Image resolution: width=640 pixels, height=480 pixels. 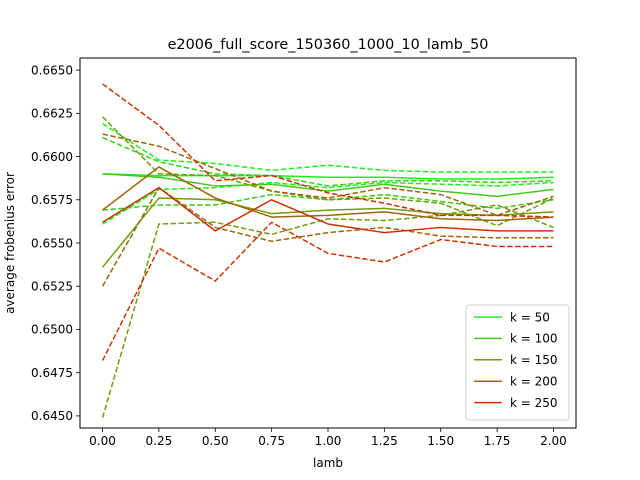 What do you see at coordinates (52, 416) in the screenshot?
I see `y-tick-label: 0.6450` at bounding box center [52, 416].